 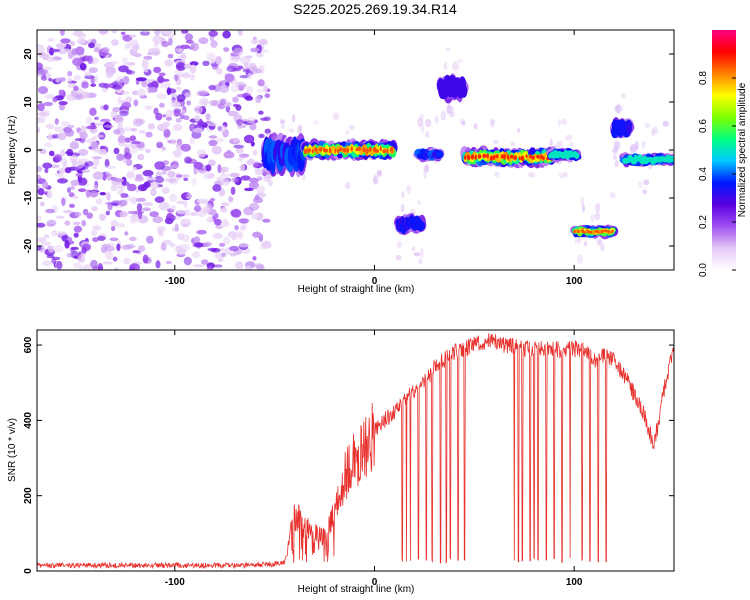 I want to click on snr-xtick-label: 0, so click(x=375, y=582).